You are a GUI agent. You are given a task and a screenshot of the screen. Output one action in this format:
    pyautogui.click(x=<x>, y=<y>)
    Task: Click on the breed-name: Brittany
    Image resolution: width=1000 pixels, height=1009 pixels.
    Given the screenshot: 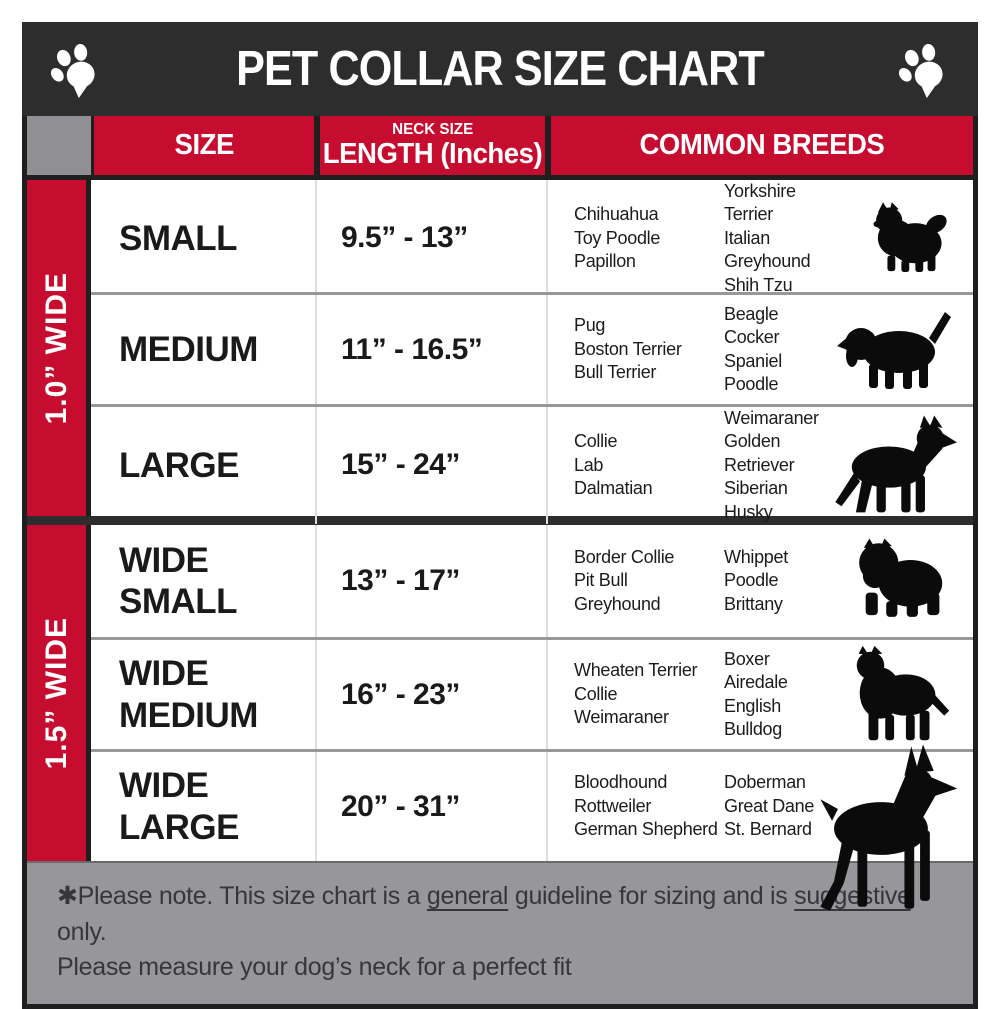 What is the action you would take?
    pyautogui.click(x=753, y=603)
    